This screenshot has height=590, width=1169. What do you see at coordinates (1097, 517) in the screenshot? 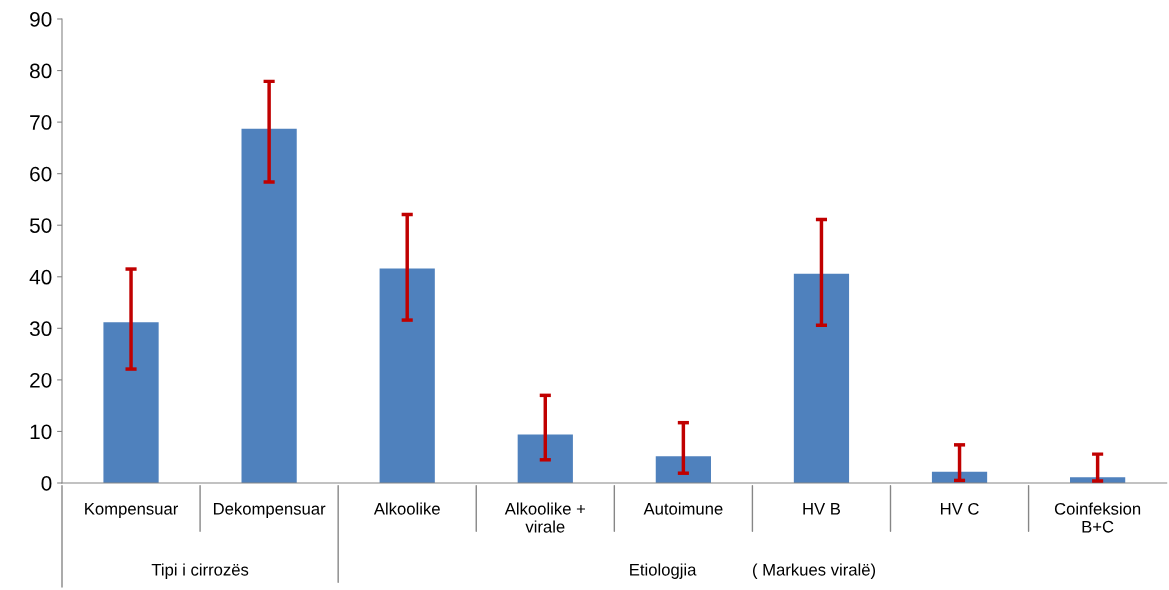
I see `x-tick-label: Coinfeksion B+C` at bounding box center [1097, 517].